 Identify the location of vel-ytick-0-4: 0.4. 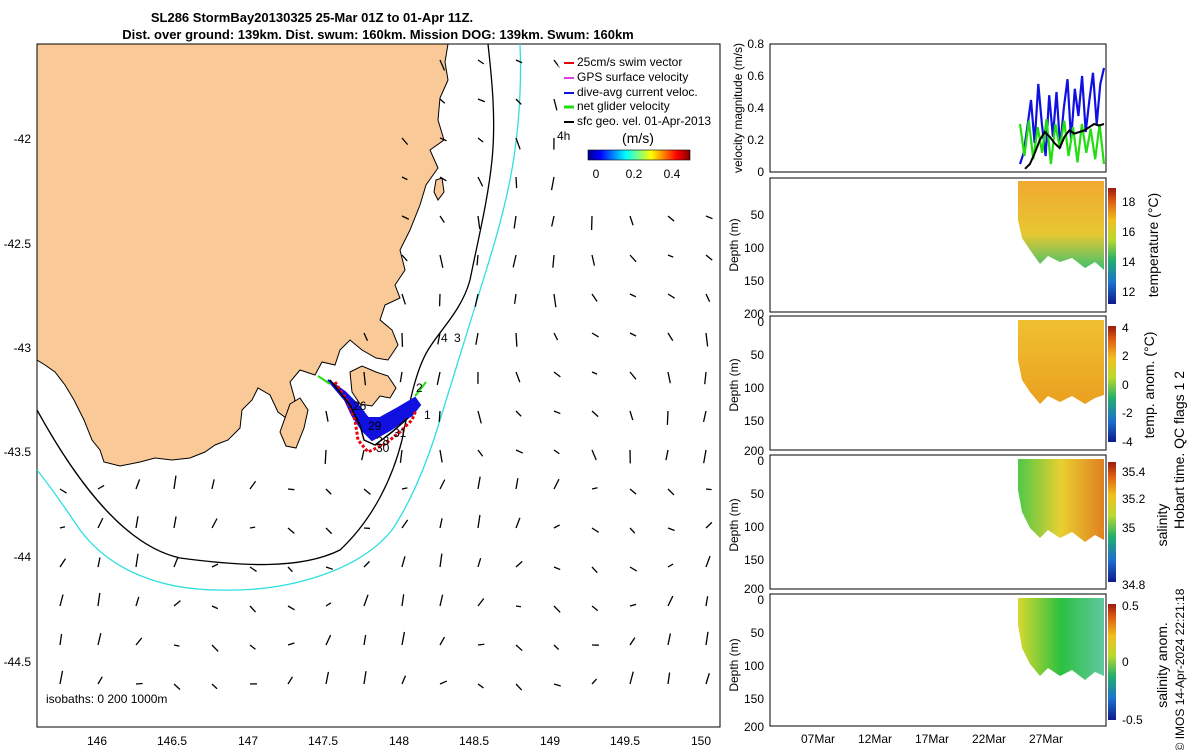
(755, 108).